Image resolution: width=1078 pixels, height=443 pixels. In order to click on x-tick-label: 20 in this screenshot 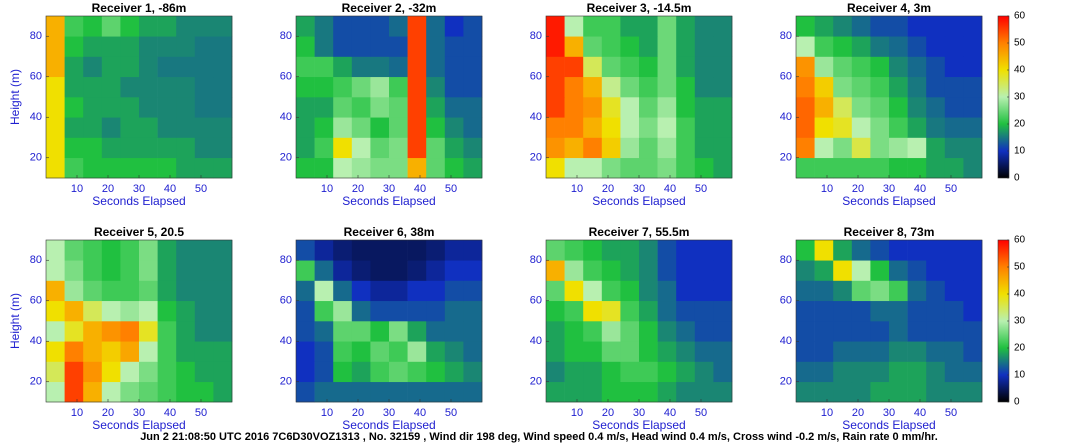, I will do `click(358, 189)`.